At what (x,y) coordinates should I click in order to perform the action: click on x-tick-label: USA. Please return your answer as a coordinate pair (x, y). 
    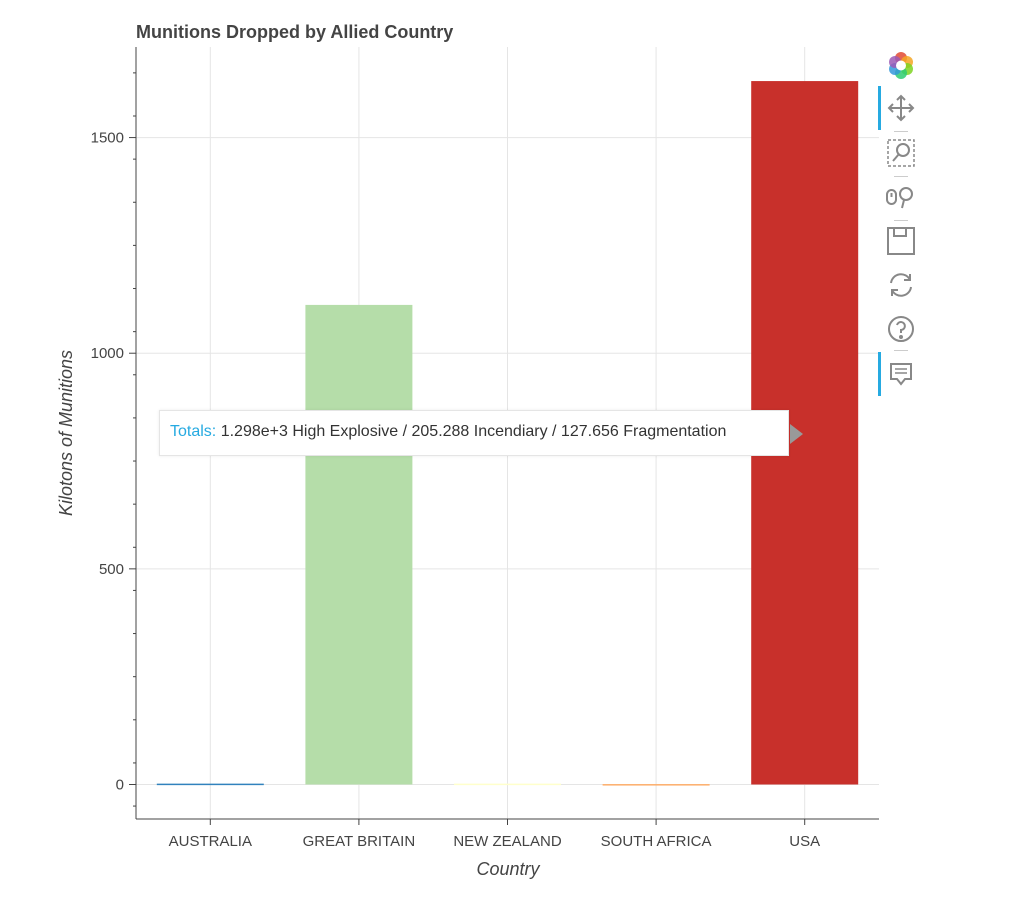
    Looking at the image, I should click on (804, 841).